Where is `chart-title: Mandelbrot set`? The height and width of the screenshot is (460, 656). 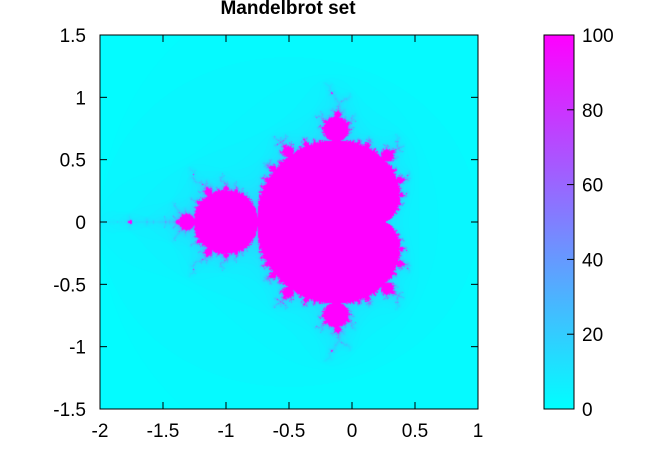 chart-title: Mandelbrot set is located at coordinates (288, 9).